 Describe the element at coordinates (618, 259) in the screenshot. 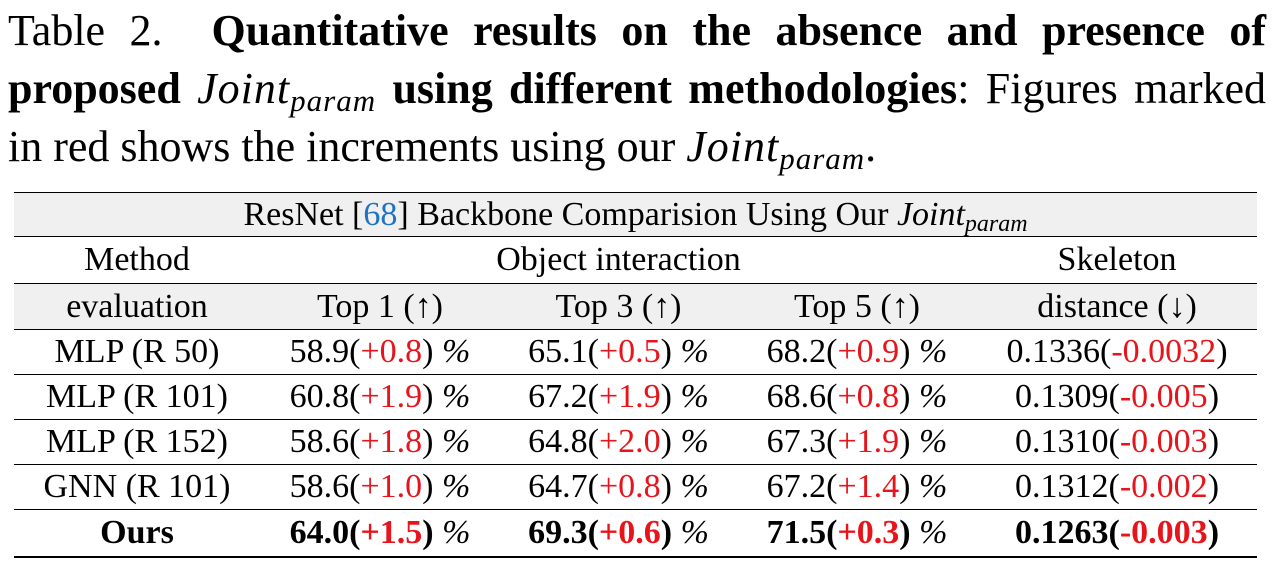

I see `header-object-interaction: Object interaction` at that location.